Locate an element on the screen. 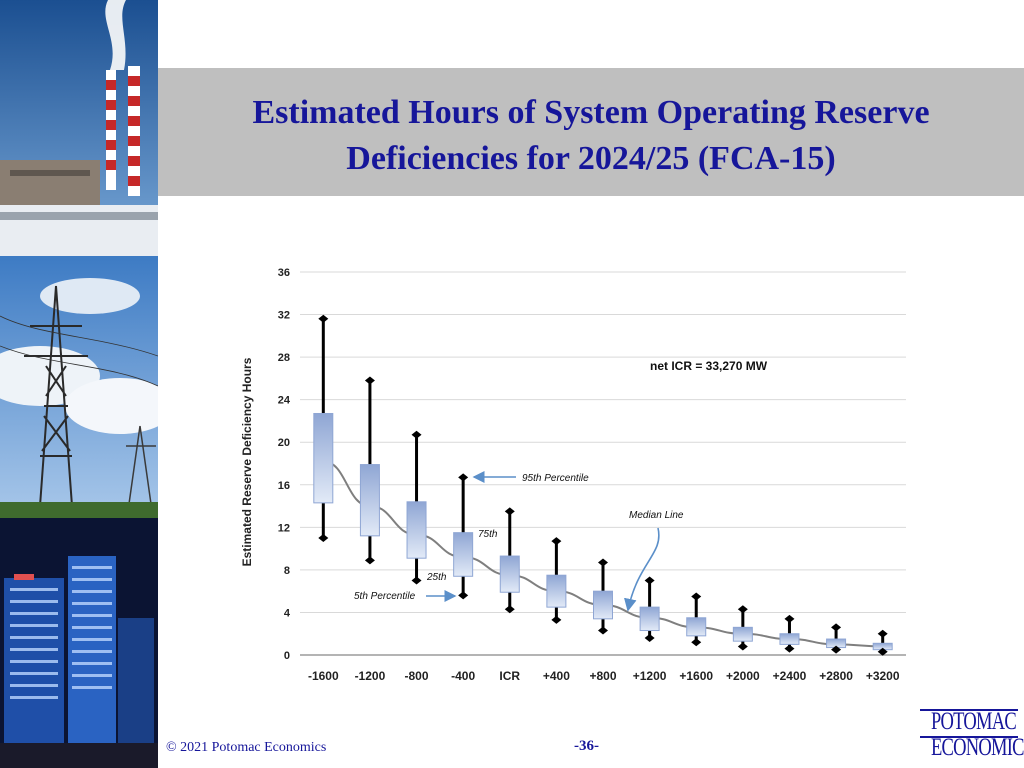 The image size is (1024, 768). median-arrow is located at coordinates (642, 569).